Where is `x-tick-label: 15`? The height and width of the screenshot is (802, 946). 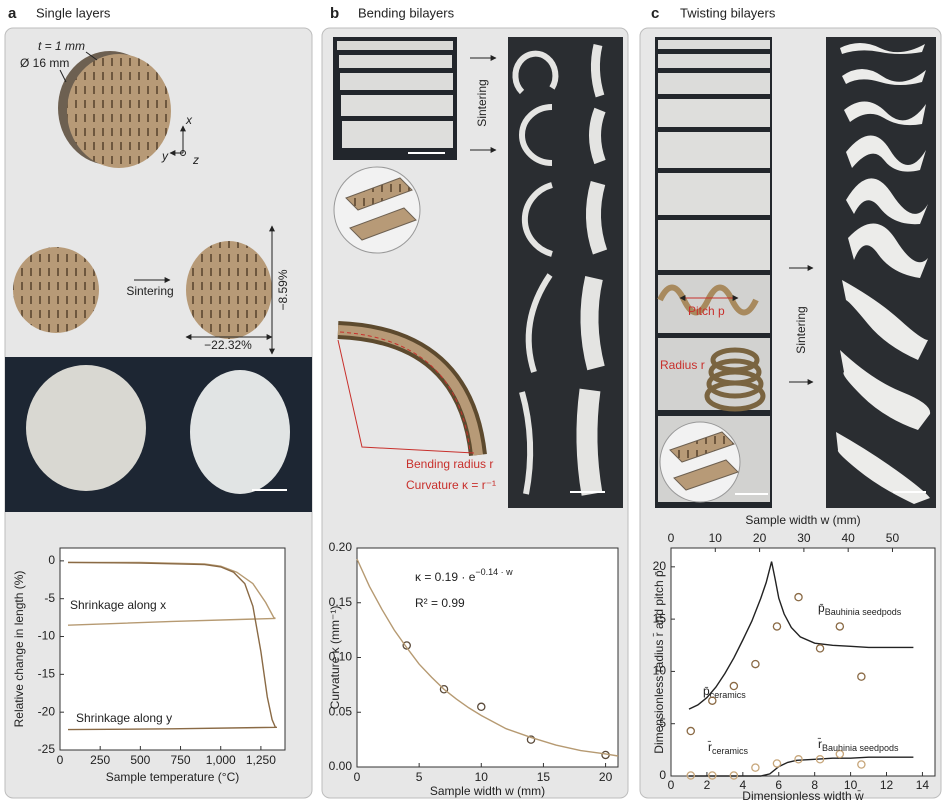
x-tick-label: 15 is located at coordinates (544, 777).